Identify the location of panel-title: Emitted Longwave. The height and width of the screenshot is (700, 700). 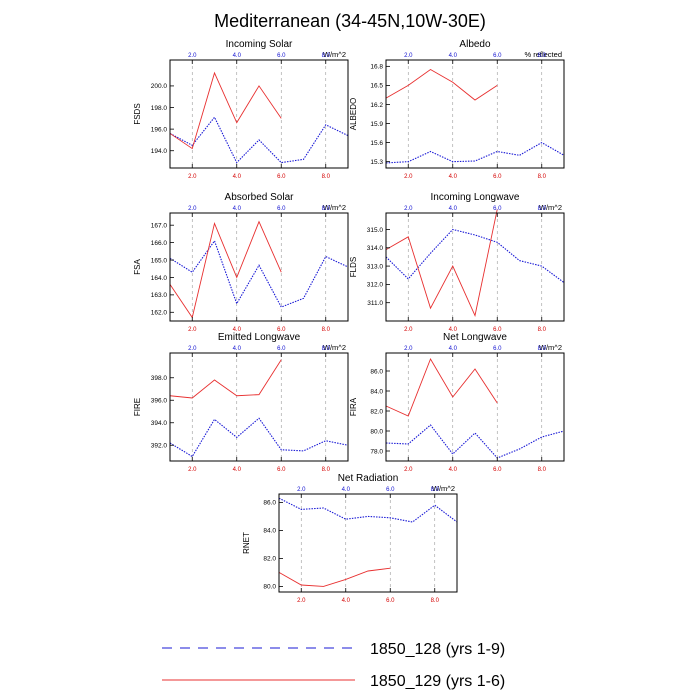
(259, 337).